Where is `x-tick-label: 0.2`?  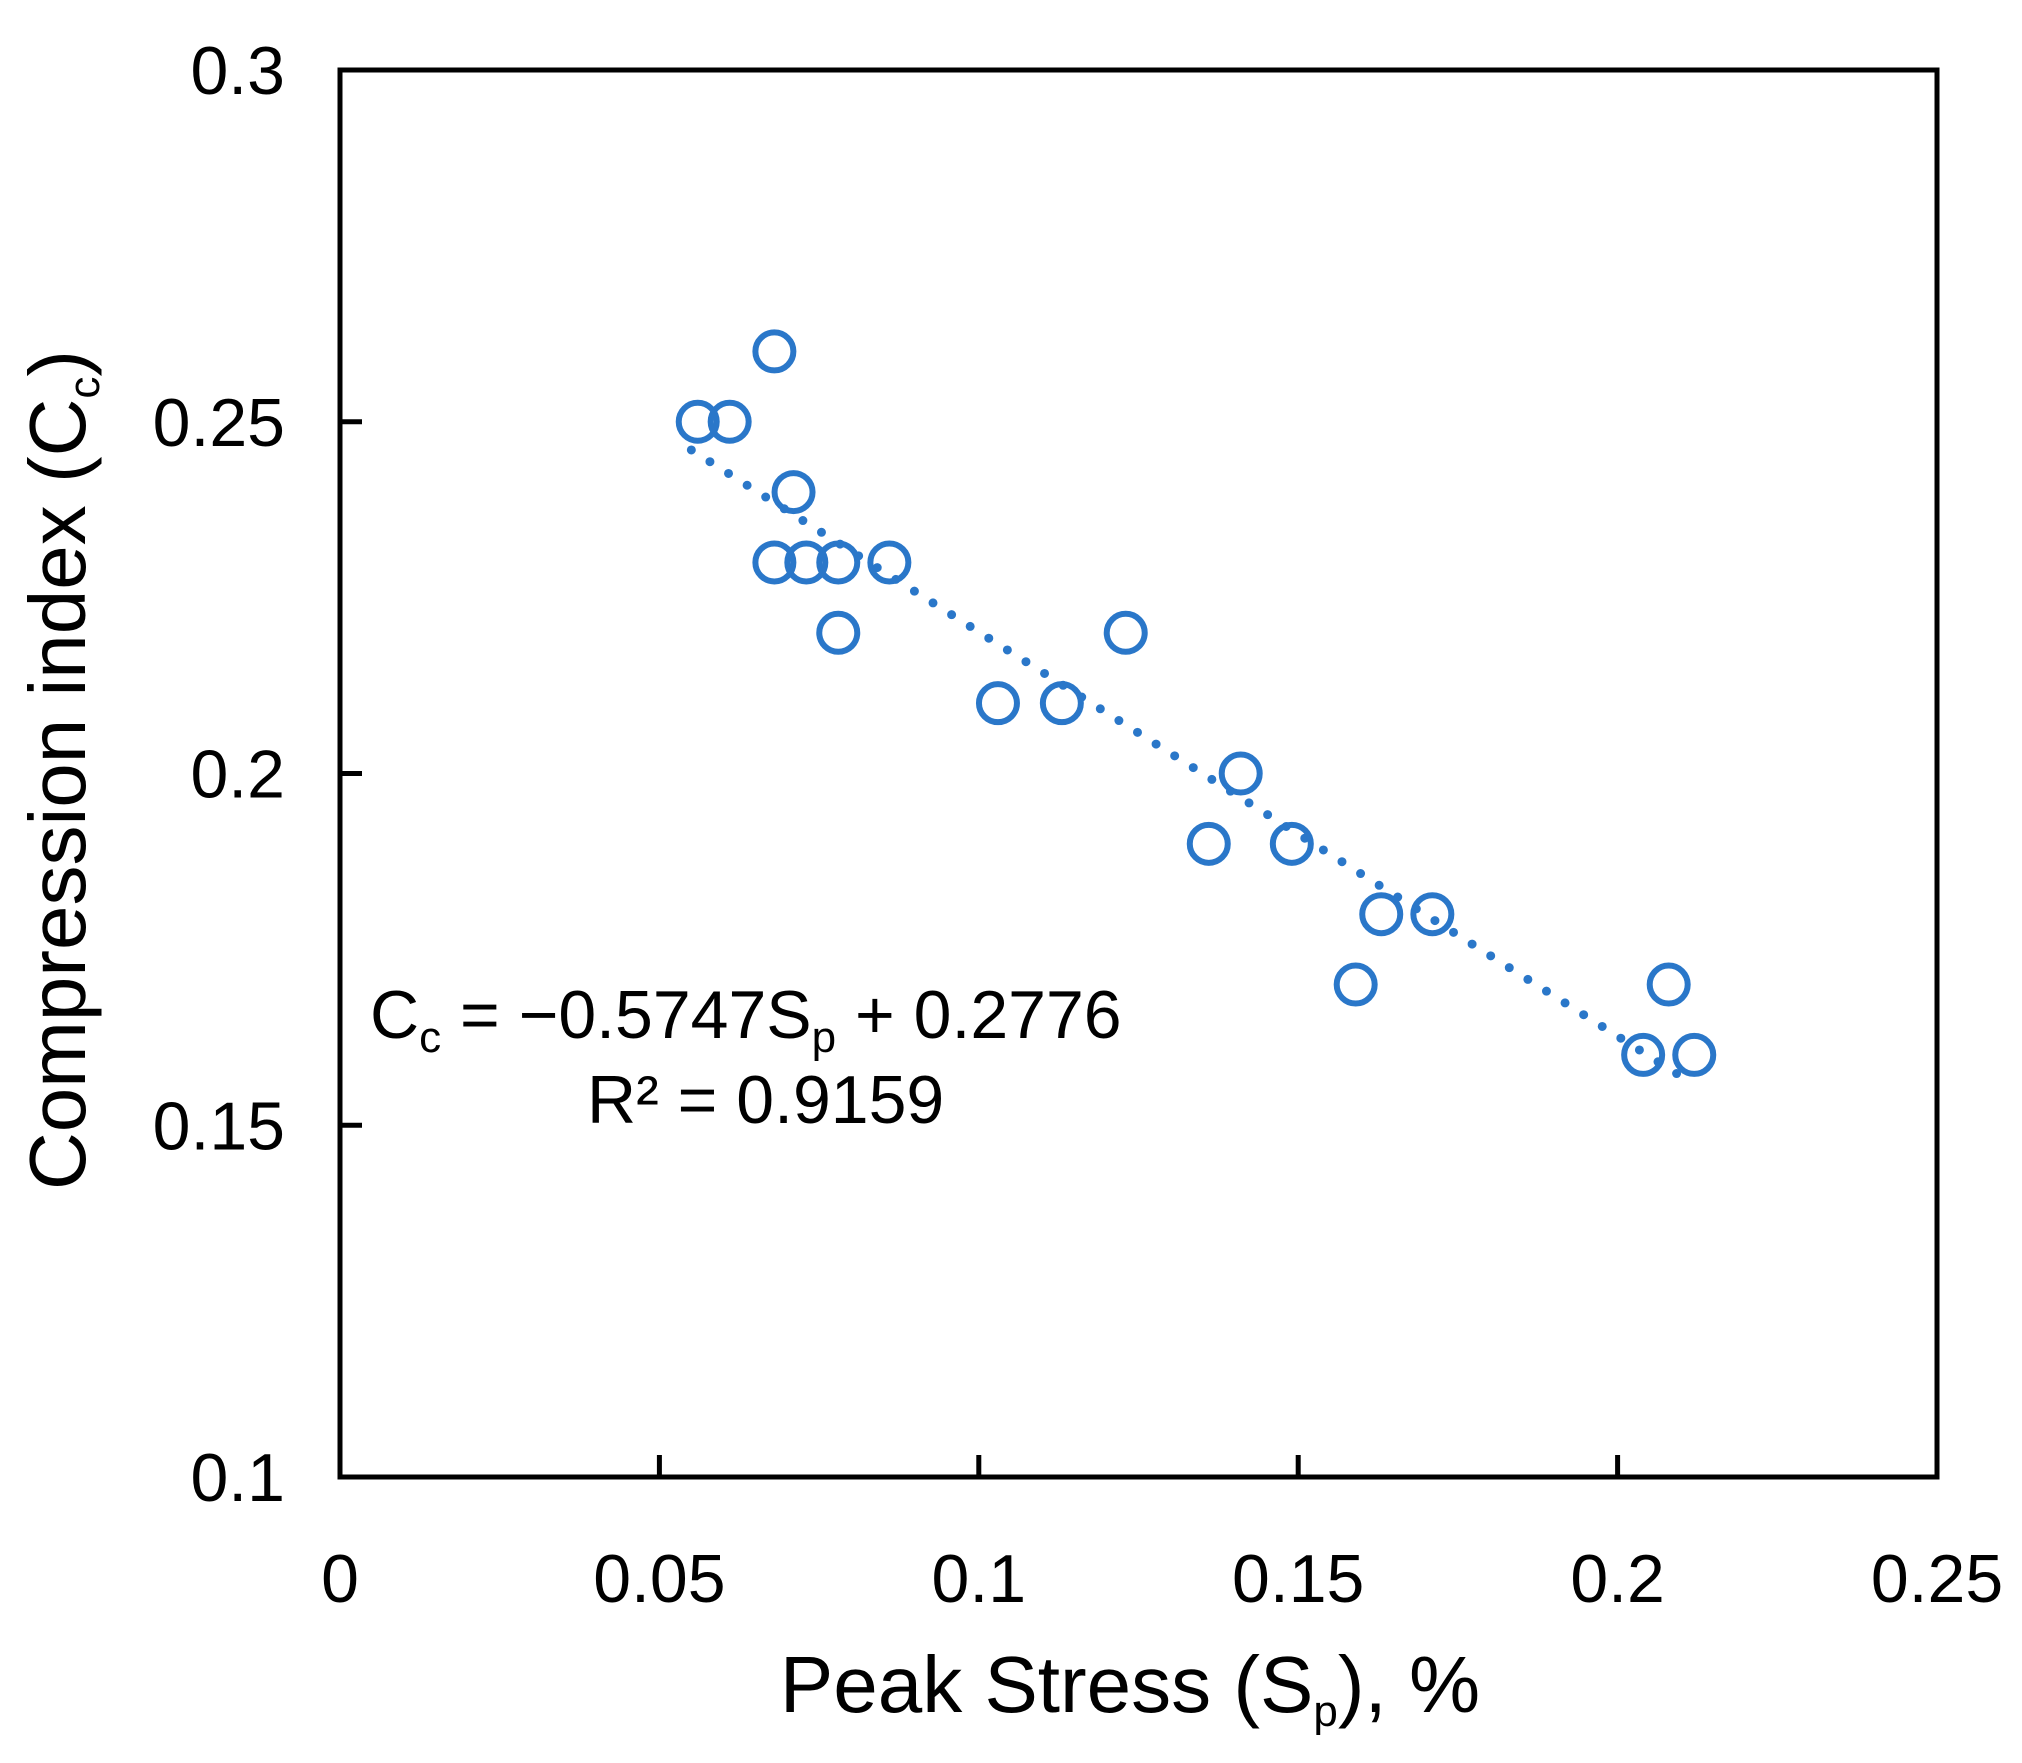 x-tick-label: 0.2 is located at coordinates (1617, 1579).